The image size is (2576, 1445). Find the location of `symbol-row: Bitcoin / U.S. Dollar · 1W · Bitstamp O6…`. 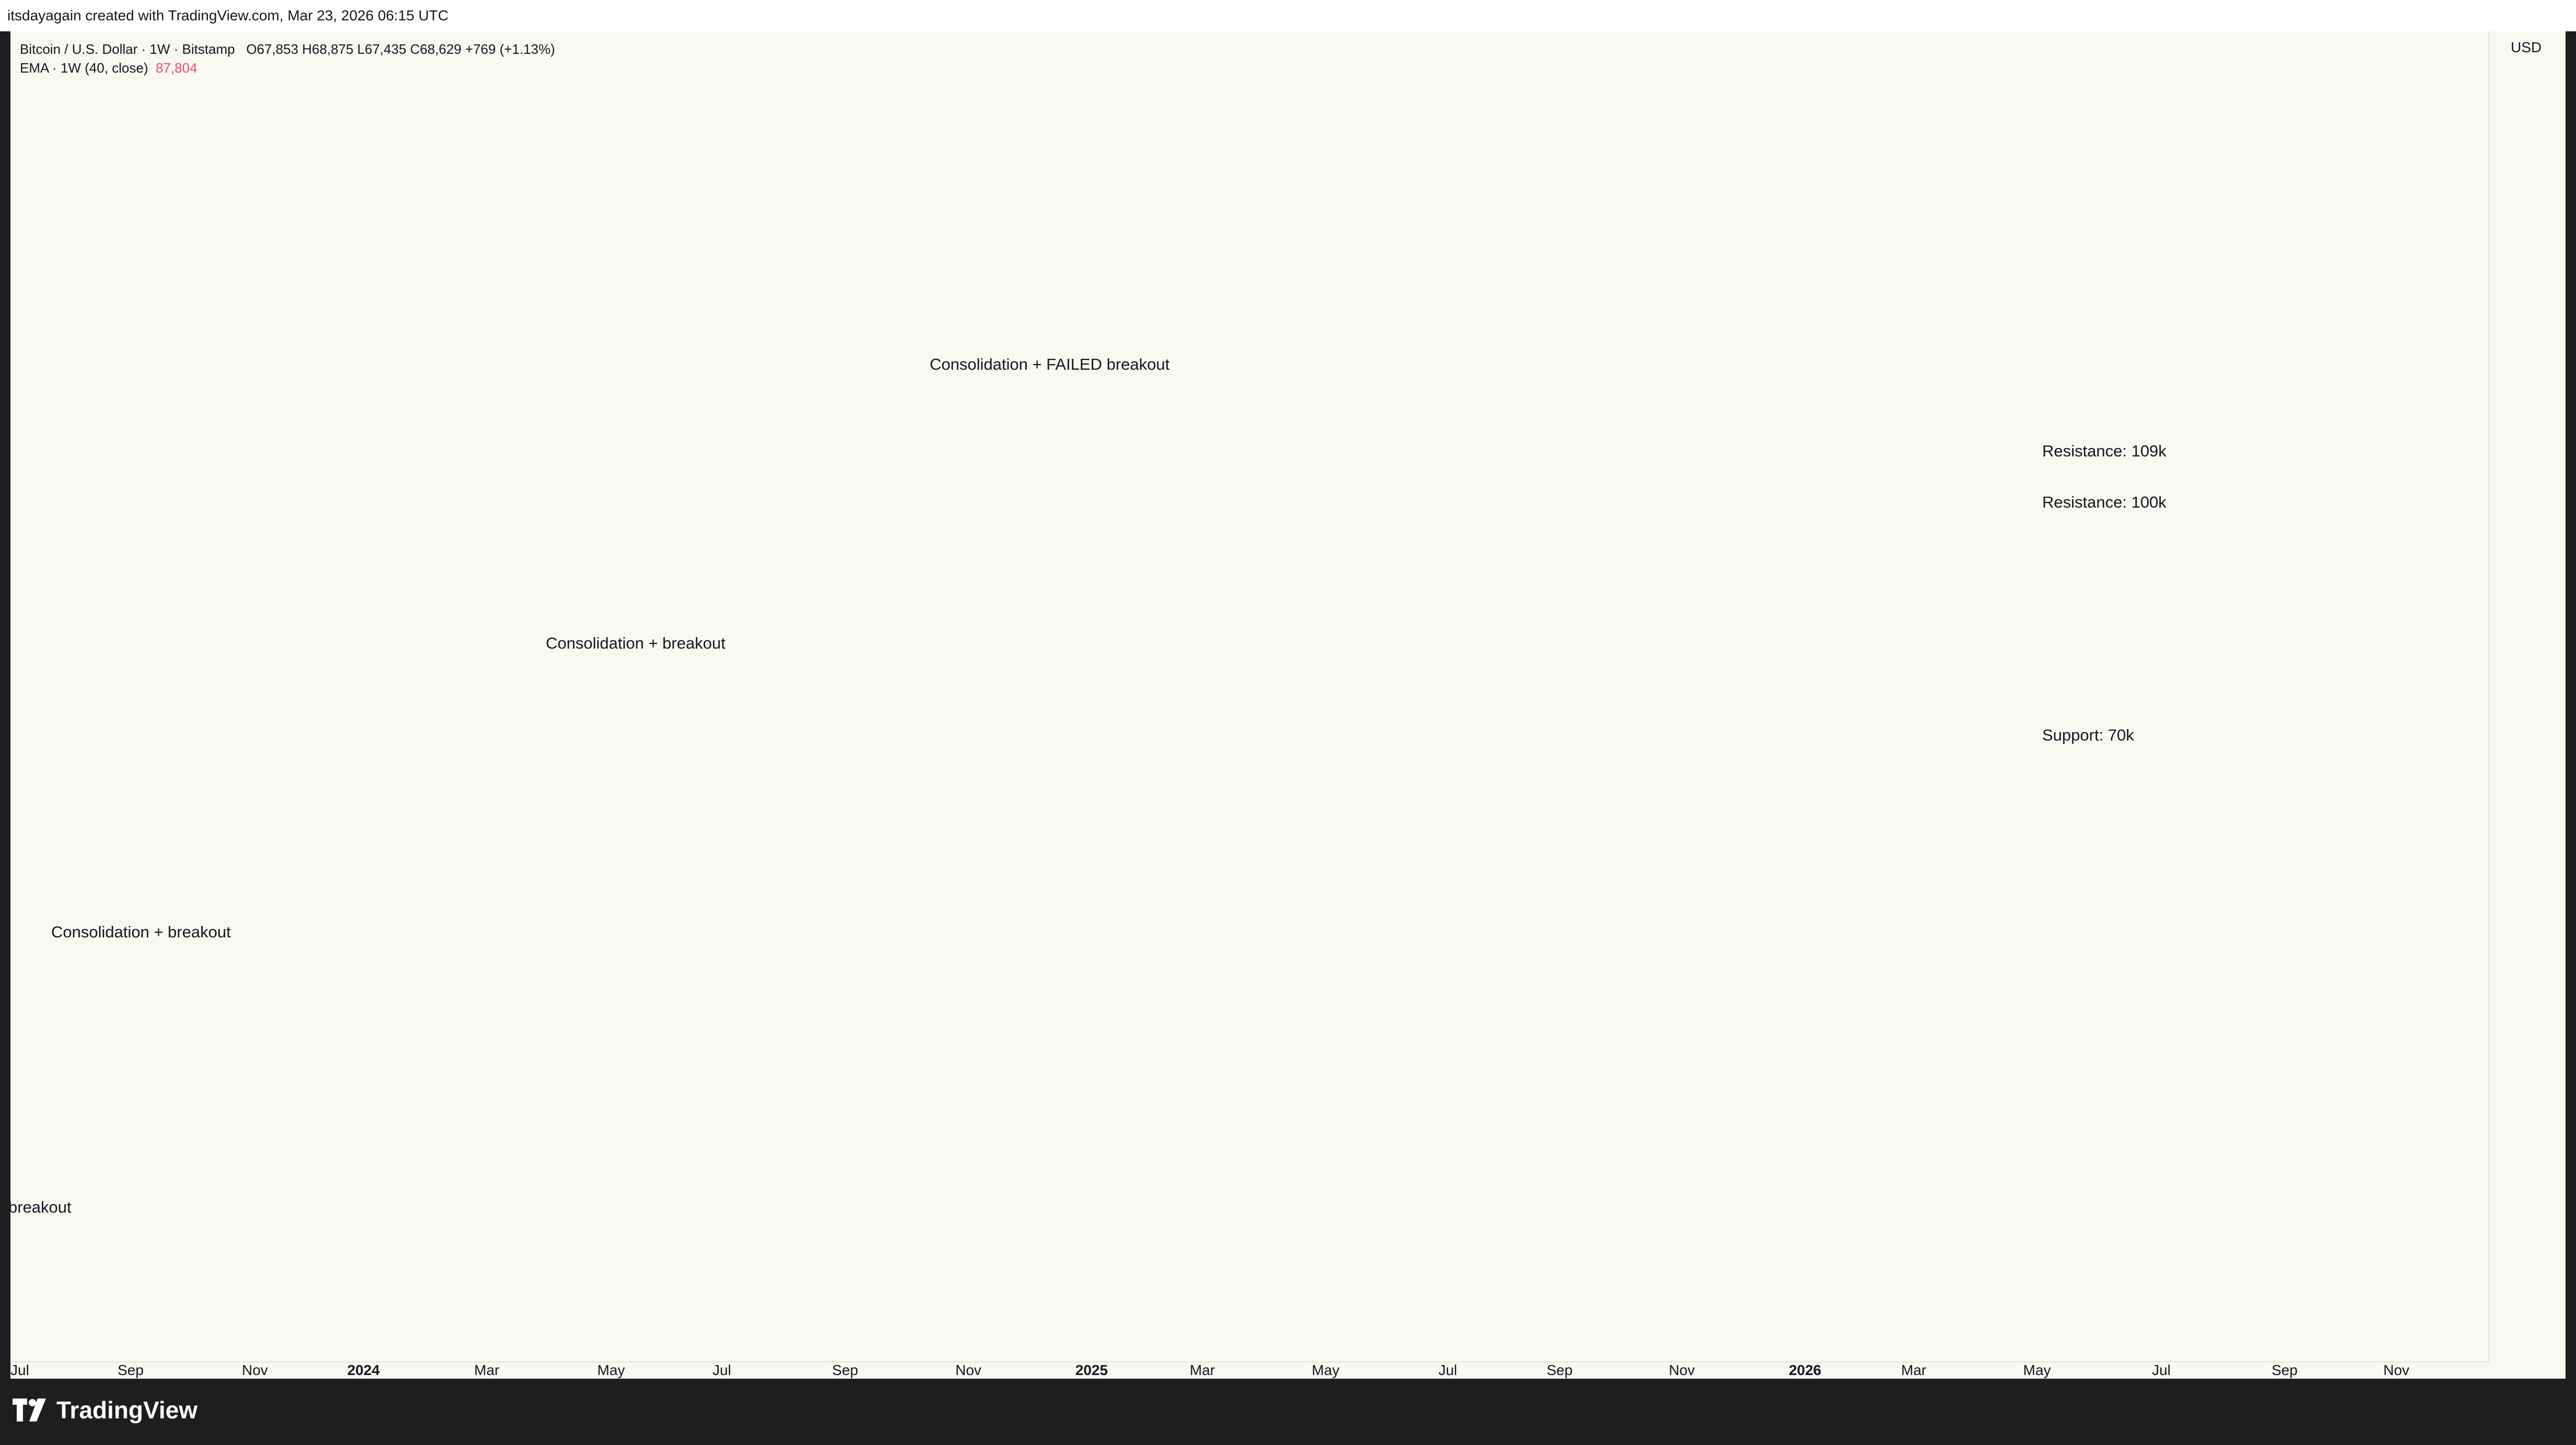

symbol-row: Bitcoin / U.S. Dollar · 1W · Bitstamp O6… is located at coordinates (287, 49).